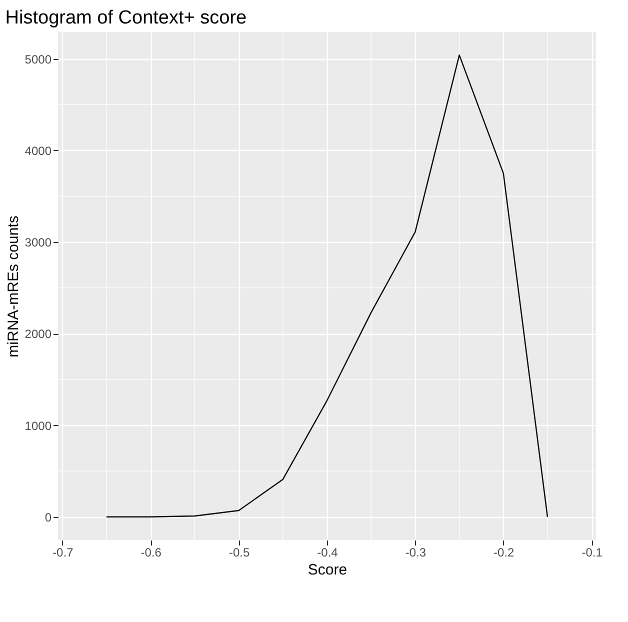 This screenshot has height=622, width=628. Describe the element at coordinates (13, 287) in the screenshot. I see `y-axis-title: miRNA-mREs counts` at that location.